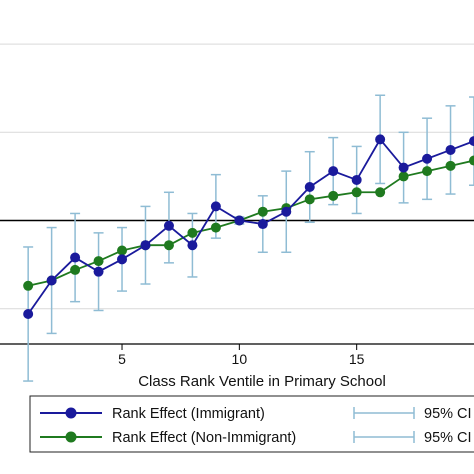 The image size is (474, 474). Describe the element at coordinates (204, 438) in the screenshot. I see `legend-nonimmigrant-label: Rank Effect (Non-Immigrant)` at that location.